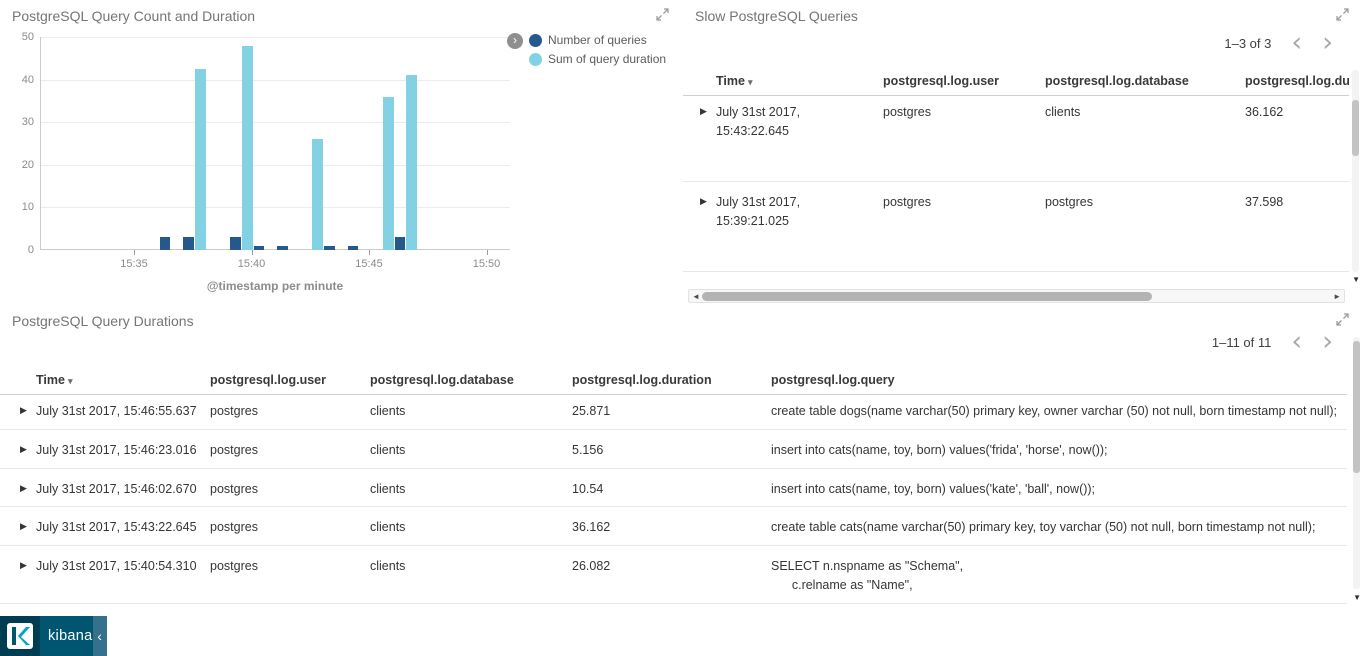 The image size is (1363, 656). What do you see at coordinates (758, 211) in the screenshot?
I see `cell-time: July 31st 2017, 15:39:21.025` at bounding box center [758, 211].